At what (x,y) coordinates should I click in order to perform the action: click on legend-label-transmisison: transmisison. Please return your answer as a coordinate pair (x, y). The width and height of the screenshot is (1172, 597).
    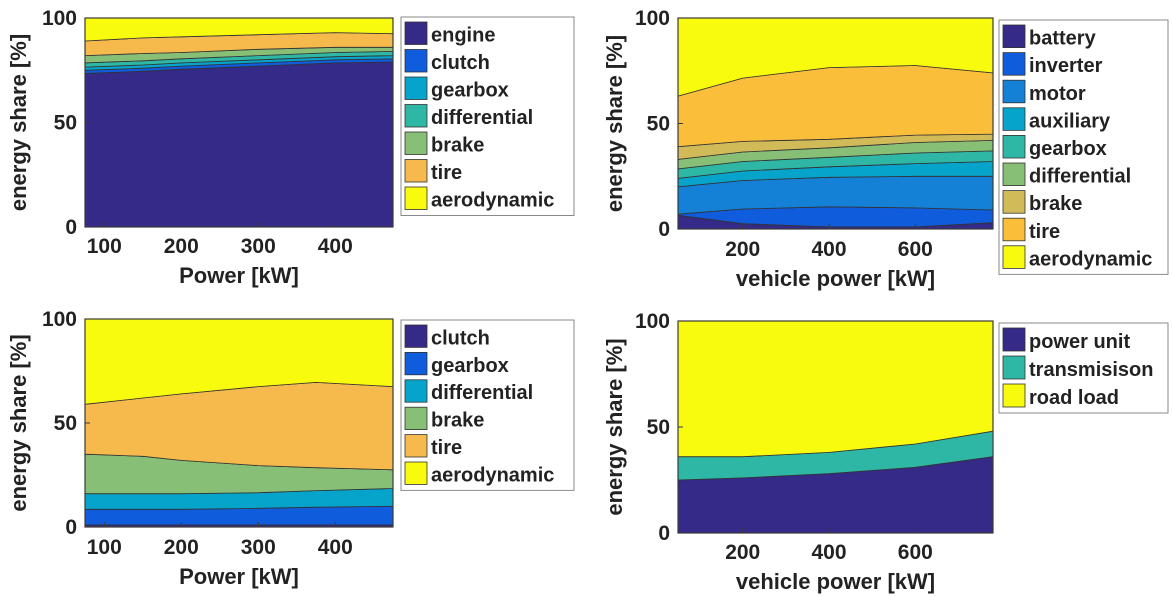
    Looking at the image, I should click on (1091, 370).